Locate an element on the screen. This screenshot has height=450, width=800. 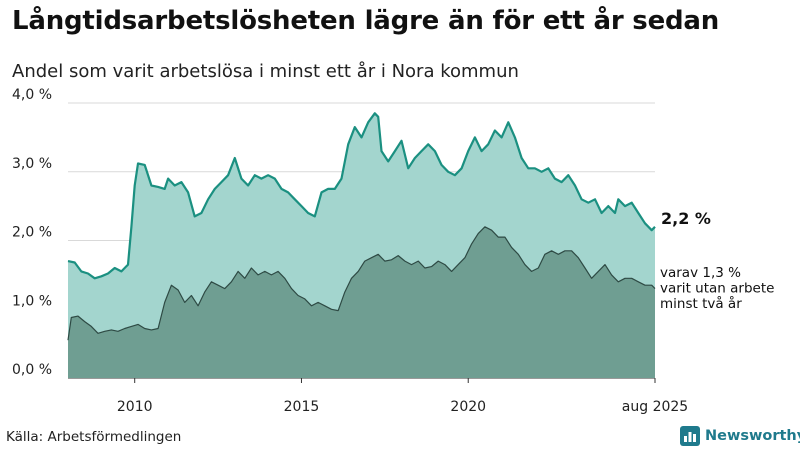
x-tick-label: 2015 is located at coordinates (302, 407).